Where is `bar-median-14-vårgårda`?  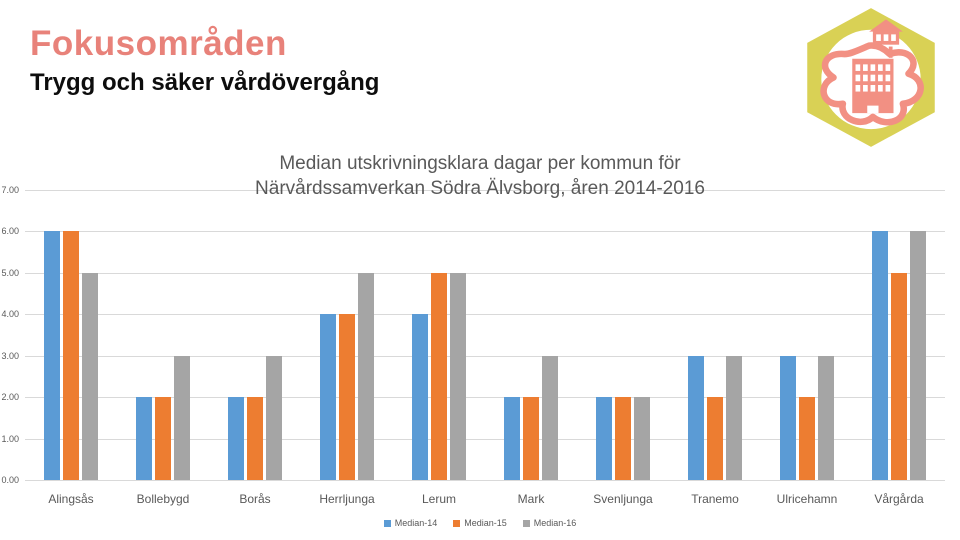 bar-median-14-vårgårda is located at coordinates (880, 355).